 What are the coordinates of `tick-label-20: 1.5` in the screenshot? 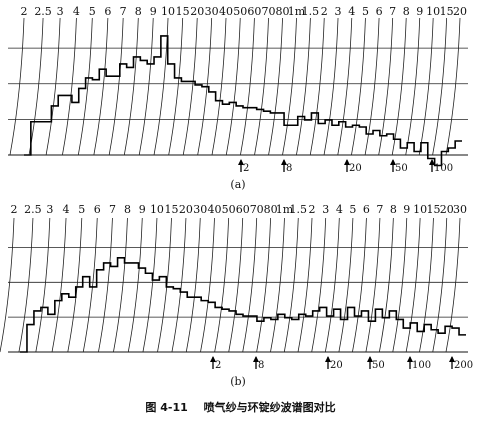 It's located at (311, 11).